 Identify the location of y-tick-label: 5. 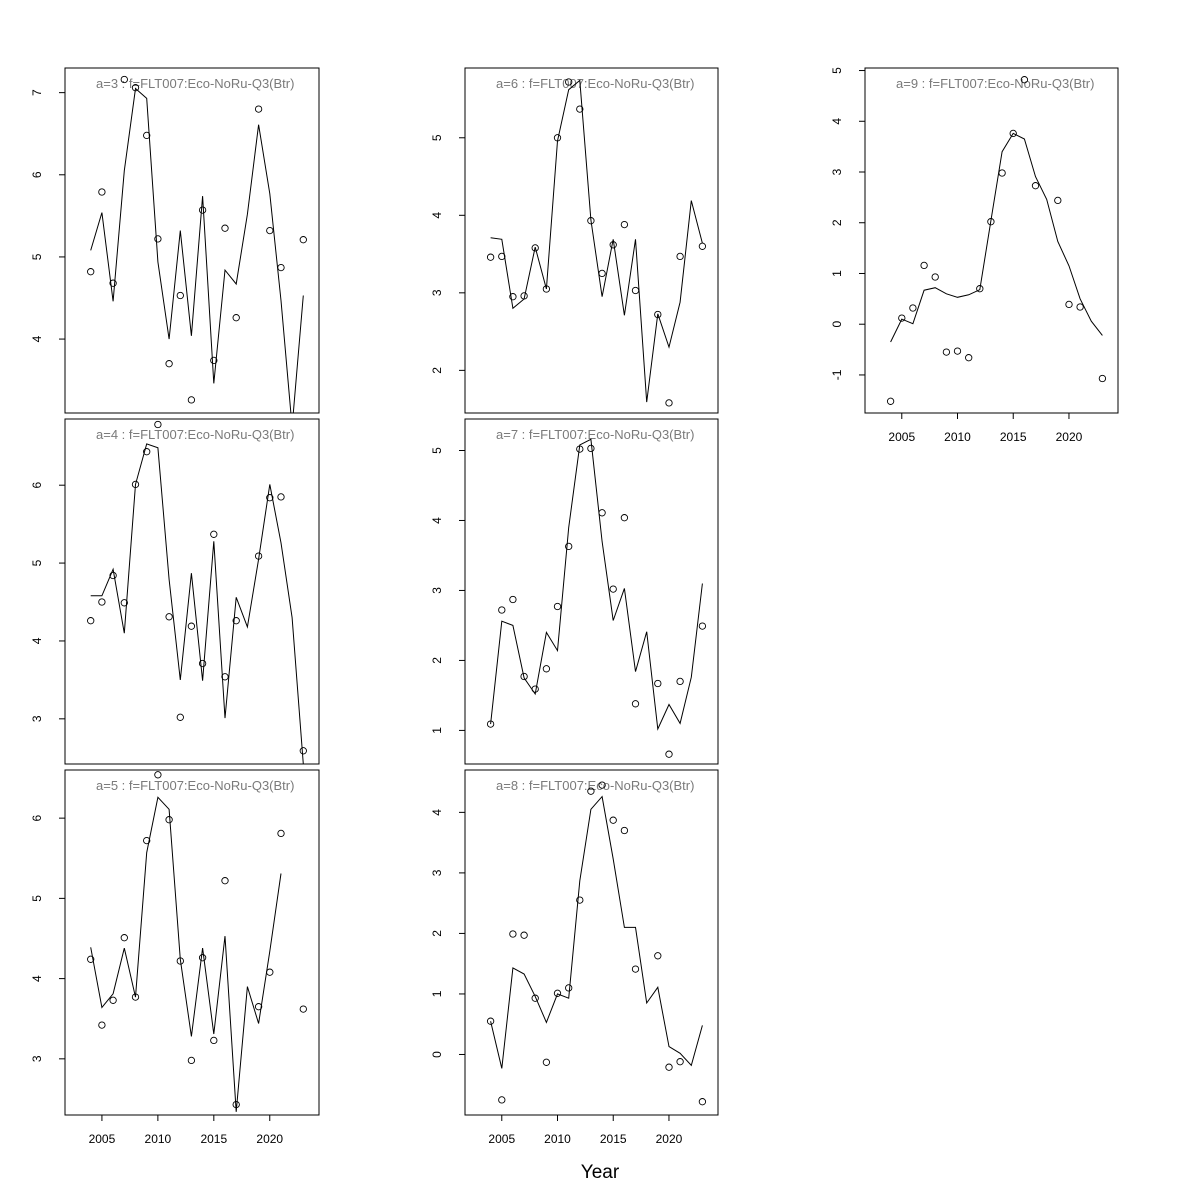
(837, 70).